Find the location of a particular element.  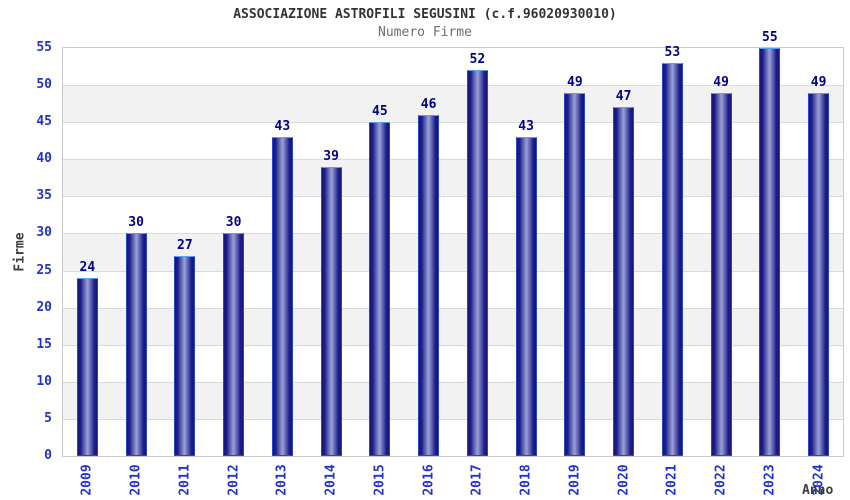

y-tick-label: 0 is located at coordinates (48, 455).